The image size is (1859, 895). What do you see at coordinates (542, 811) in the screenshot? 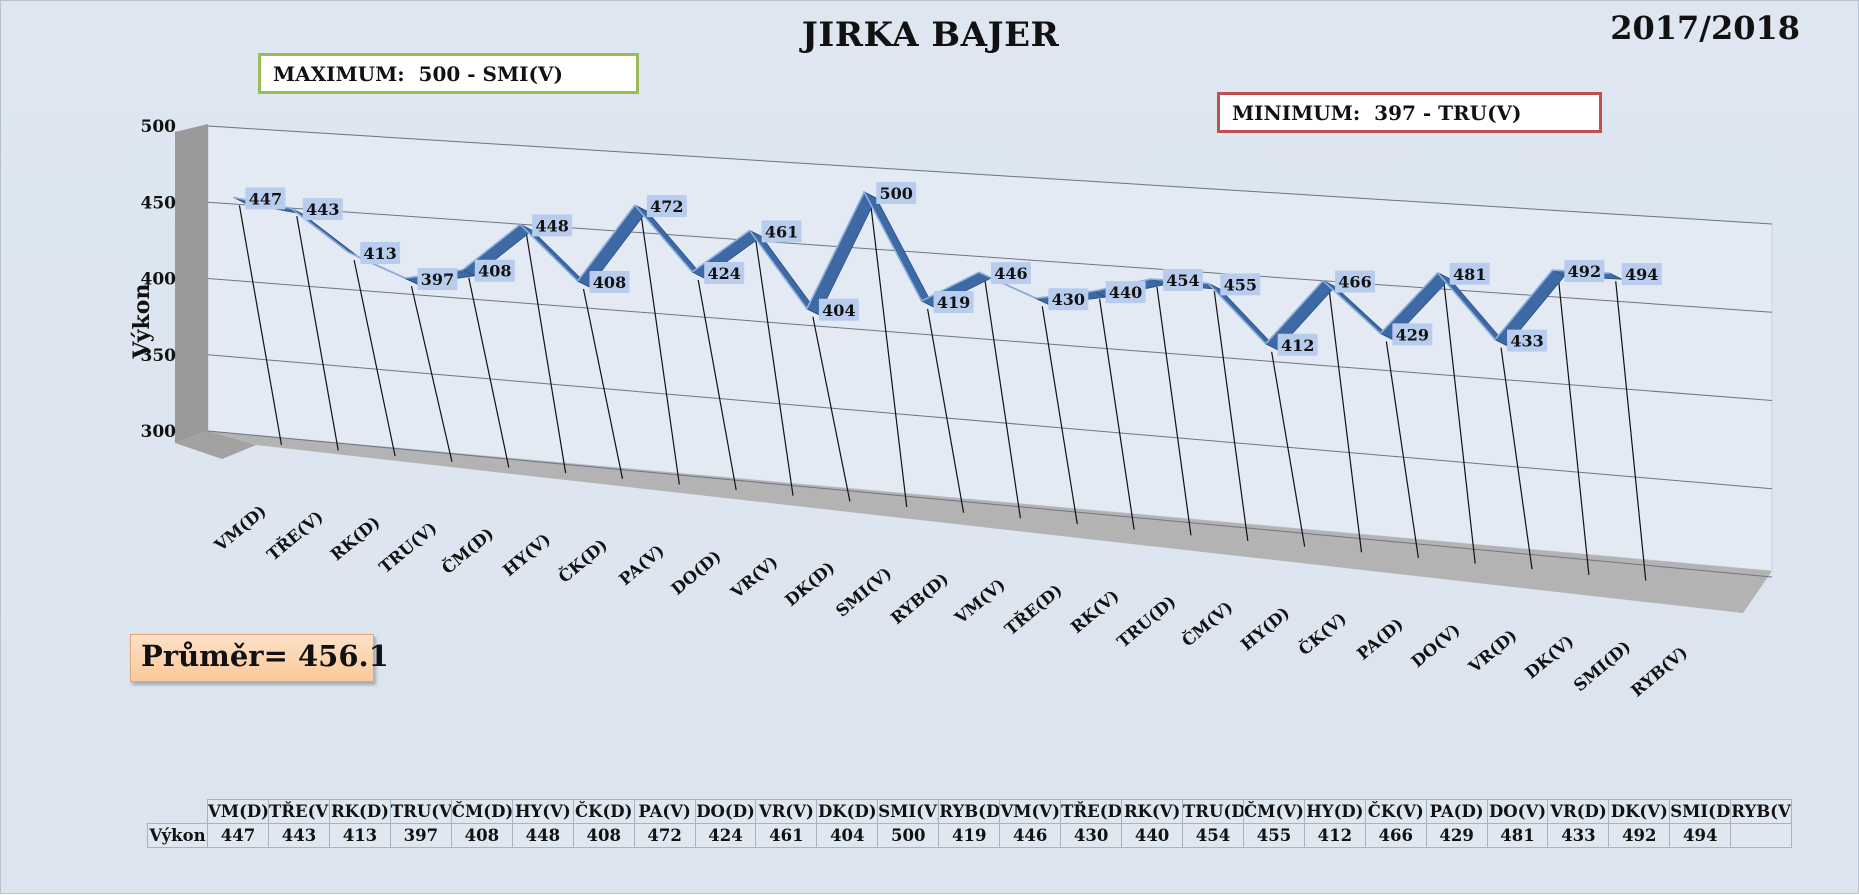
I see `table-header-cell: HY(V)` at bounding box center [542, 811].